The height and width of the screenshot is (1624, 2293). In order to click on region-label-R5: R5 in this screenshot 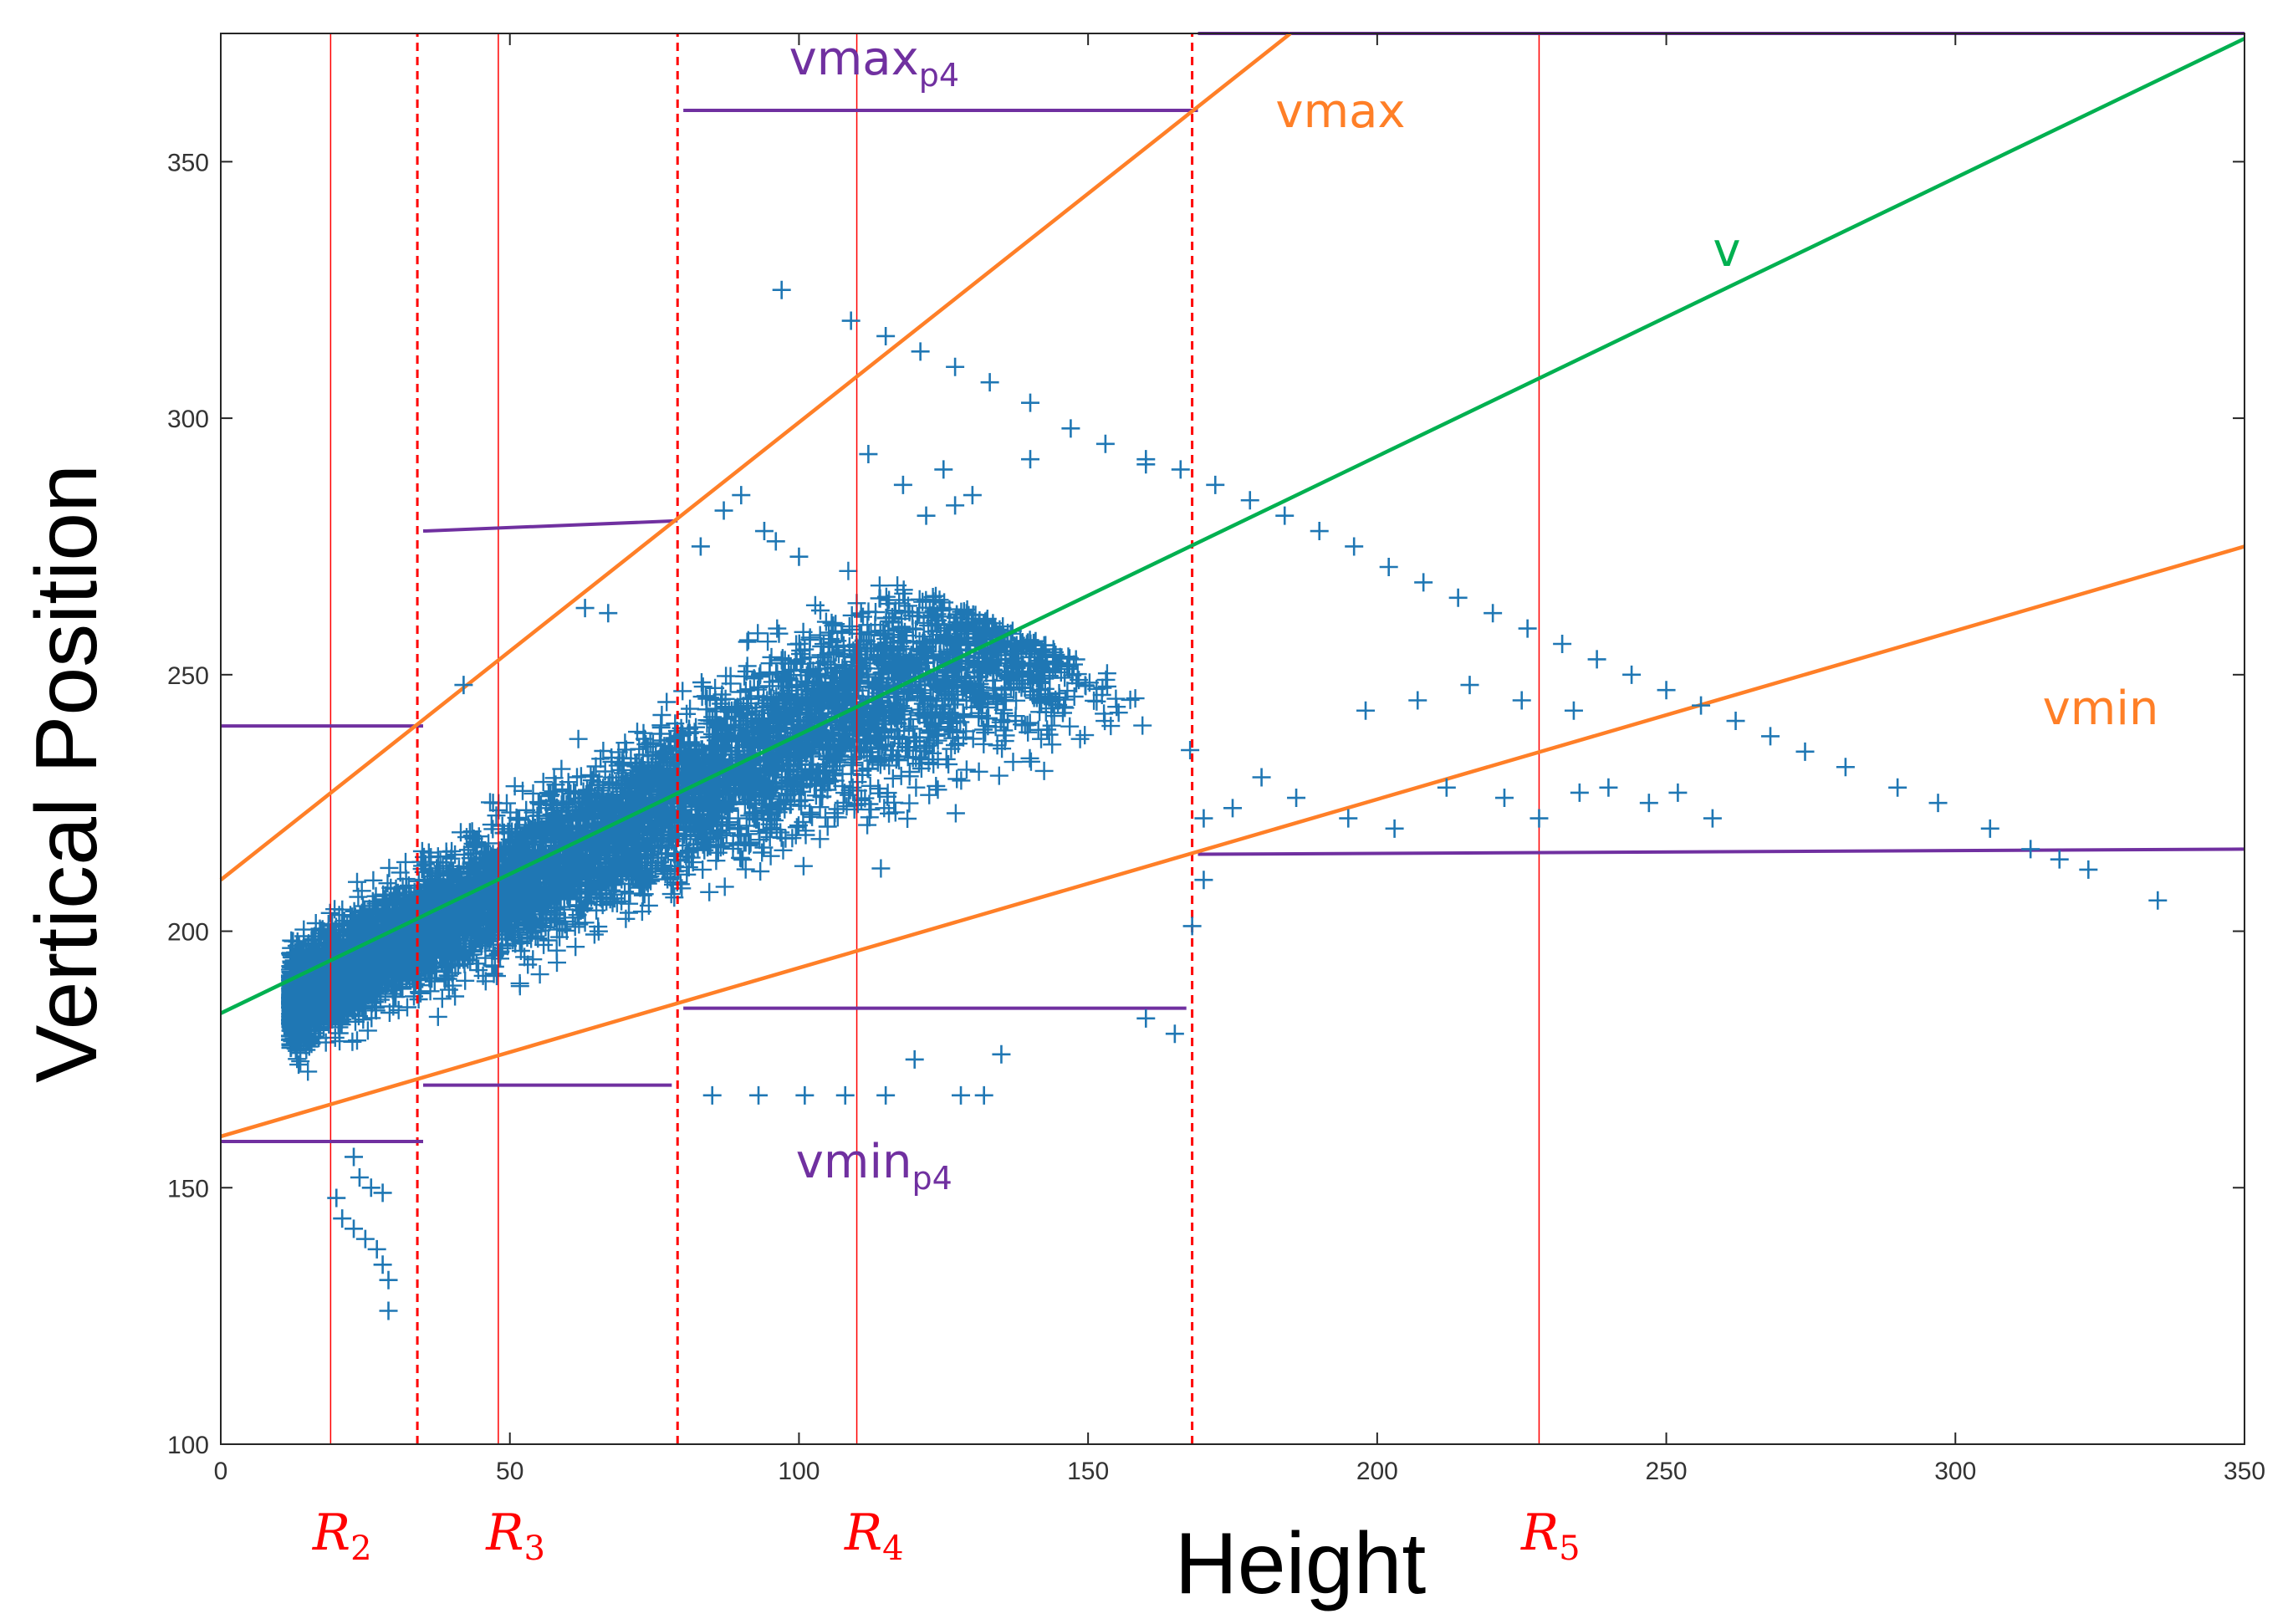, I will do `click(1550, 1536)`.